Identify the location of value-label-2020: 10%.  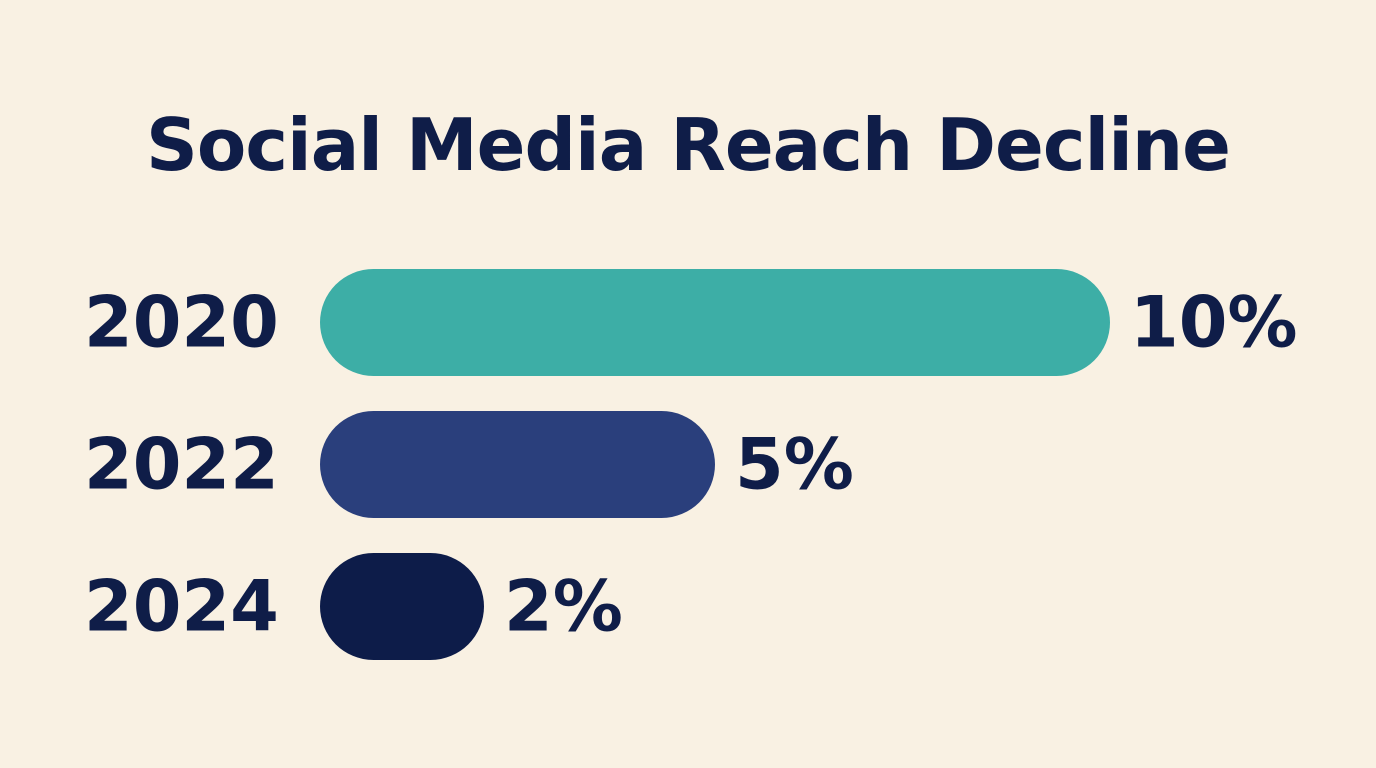
(1214, 323).